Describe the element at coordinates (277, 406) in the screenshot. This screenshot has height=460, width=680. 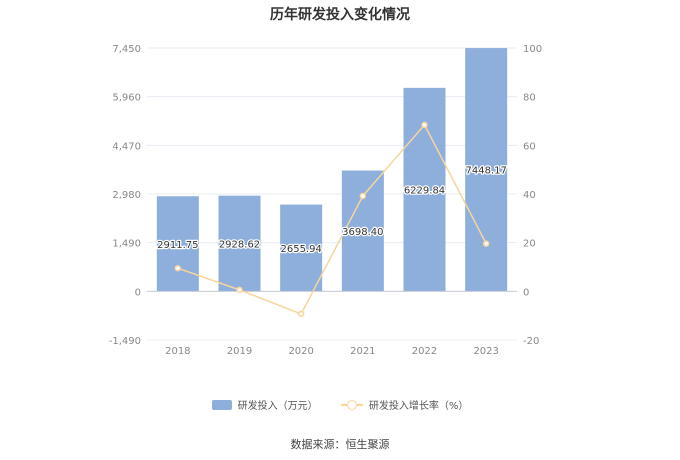
I see `legend-bar-label: 研发投入（万元）` at that location.